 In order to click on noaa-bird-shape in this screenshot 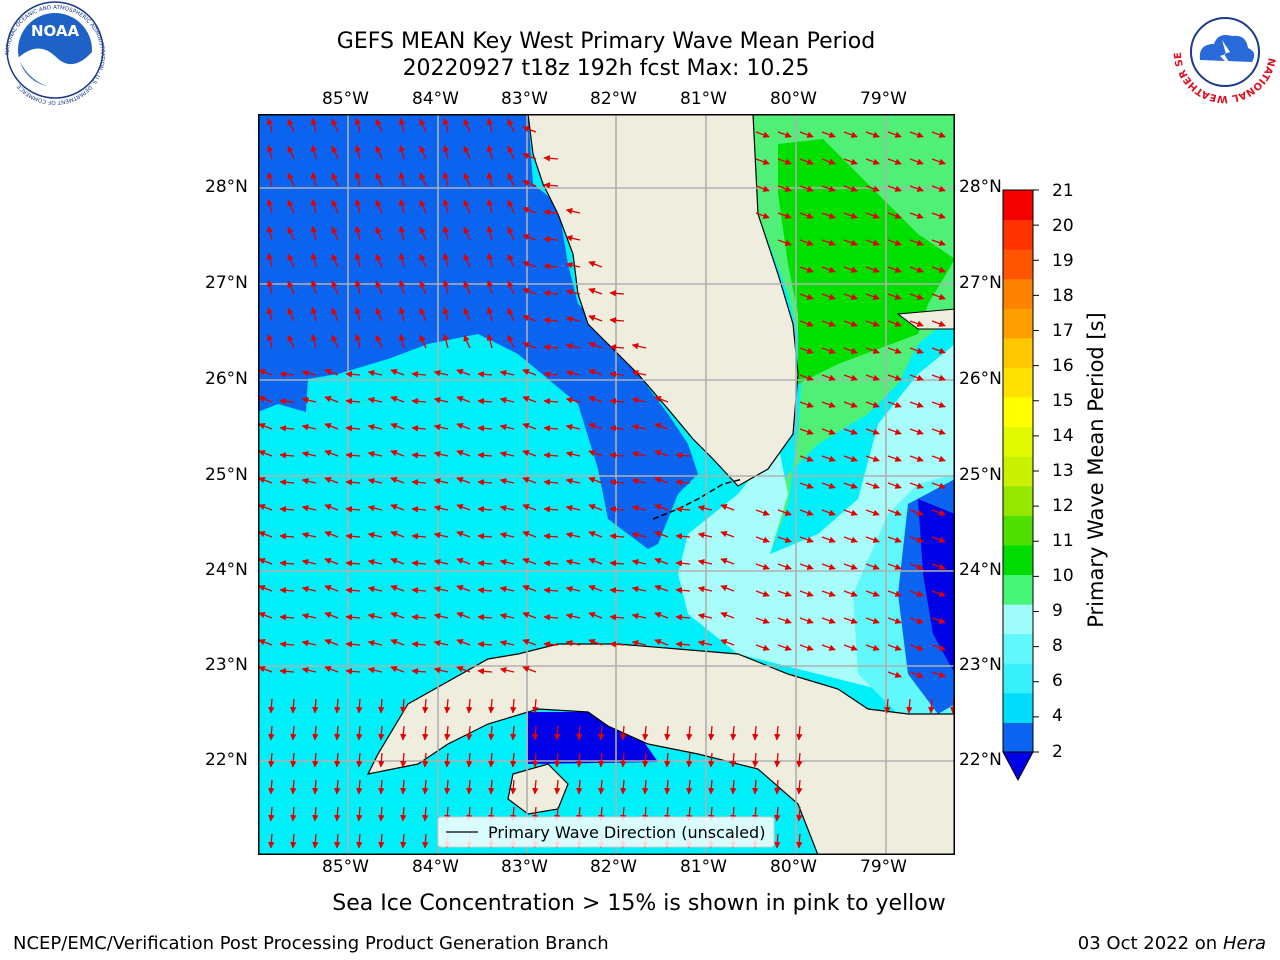, I will do `click(55, 68)`.